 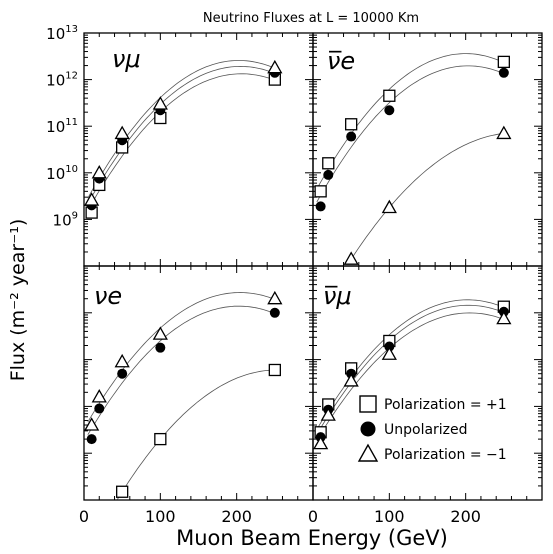 What do you see at coordinates (62, 173) in the screenshot?
I see `y-tick-label: 1010` at bounding box center [62, 173].